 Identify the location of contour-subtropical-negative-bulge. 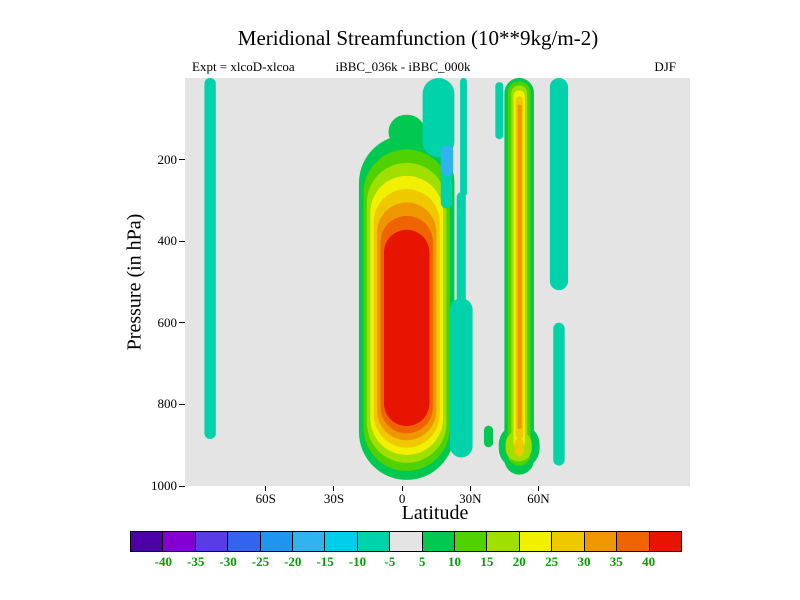
(461, 378).